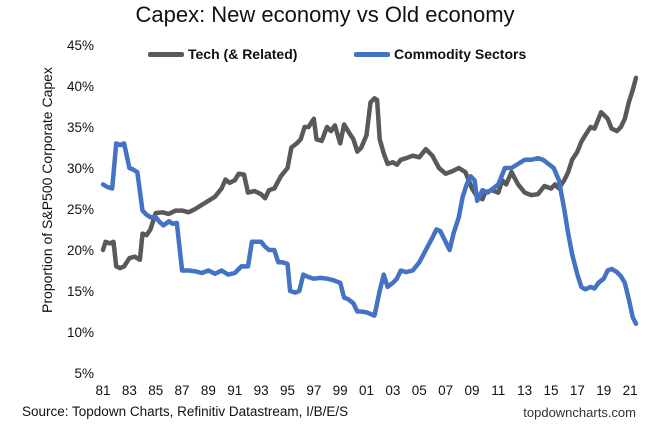  I want to click on legend-item-tech: Tech (& Related), so click(222, 54).